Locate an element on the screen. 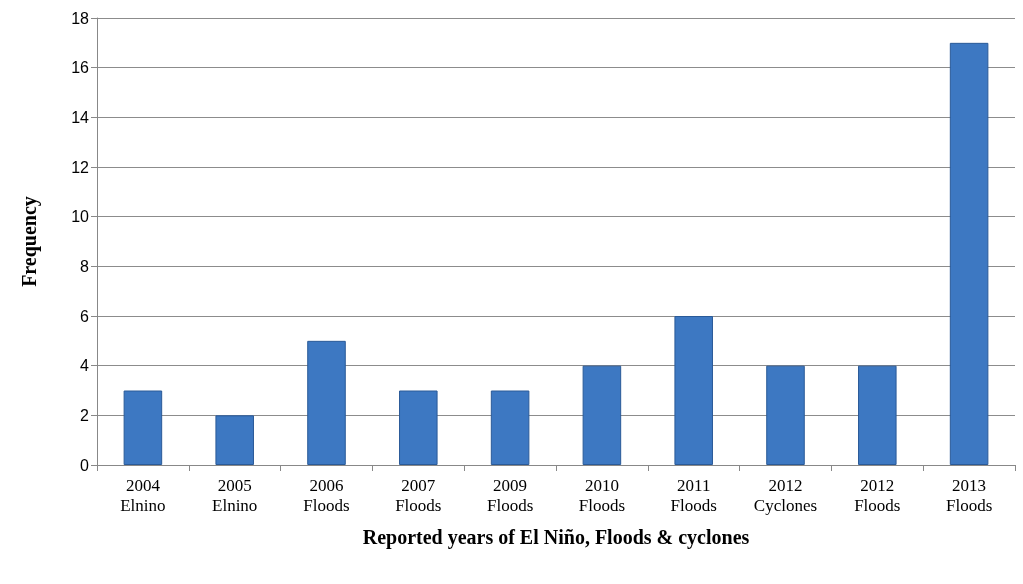 The image size is (1023, 584). y-tick-label: 6 is located at coordinates (85, 316).